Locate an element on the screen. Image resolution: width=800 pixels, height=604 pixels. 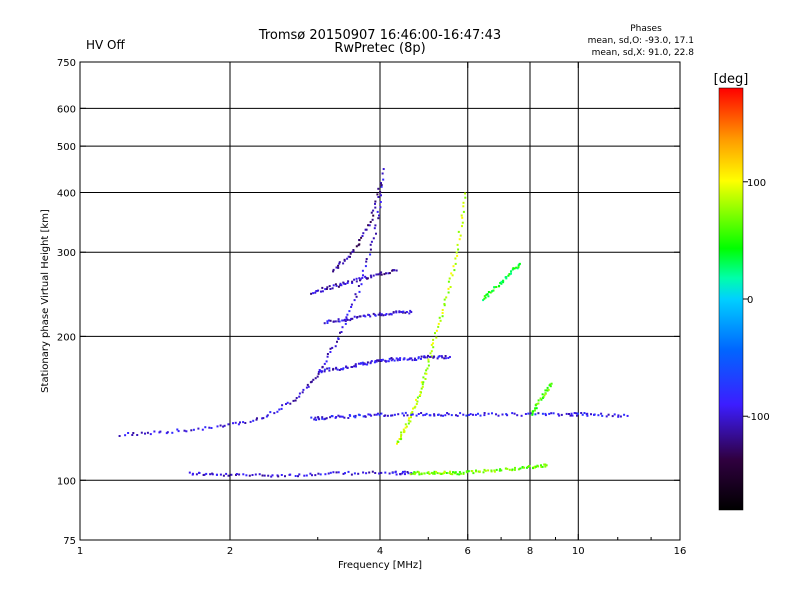
phases-line-o: mean, sd,O: -93.0, 17.1 is located at coordinates (641, 41).